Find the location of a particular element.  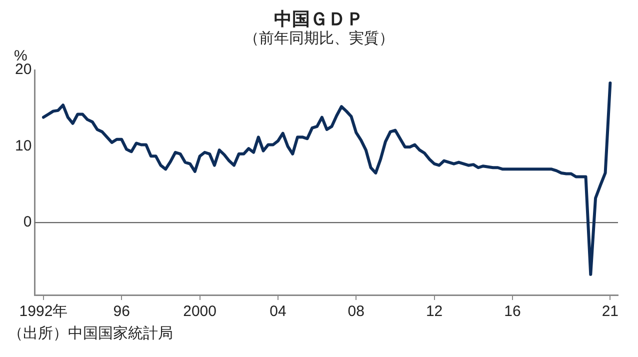

y-tick-label: 0 is located at coordinates (27, 222).